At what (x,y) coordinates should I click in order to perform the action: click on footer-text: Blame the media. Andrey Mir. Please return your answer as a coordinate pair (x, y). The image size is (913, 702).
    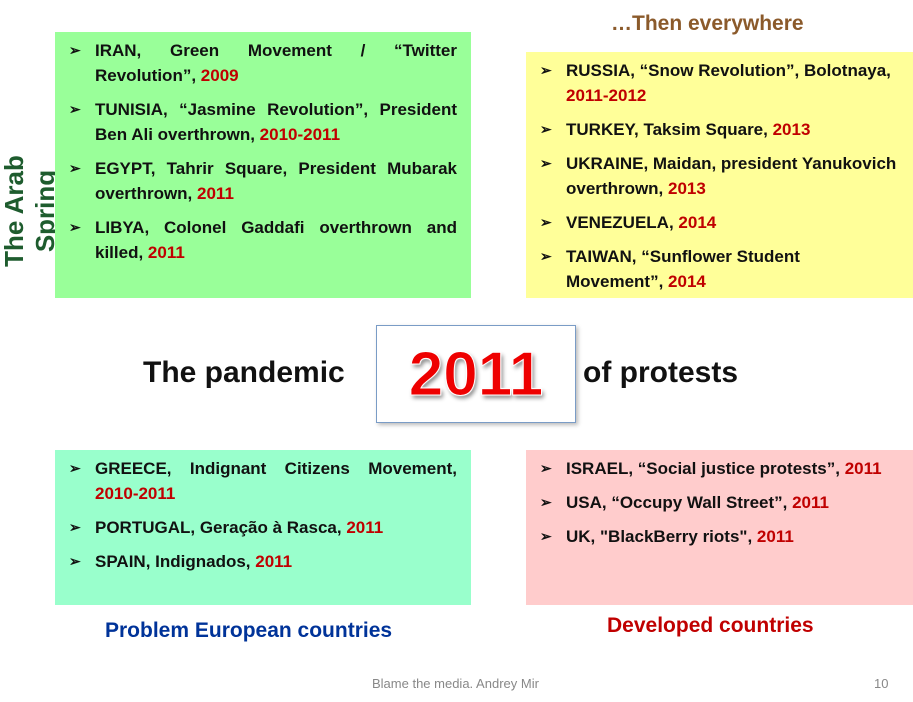
    Looking at the image, I should click on (455, 683).